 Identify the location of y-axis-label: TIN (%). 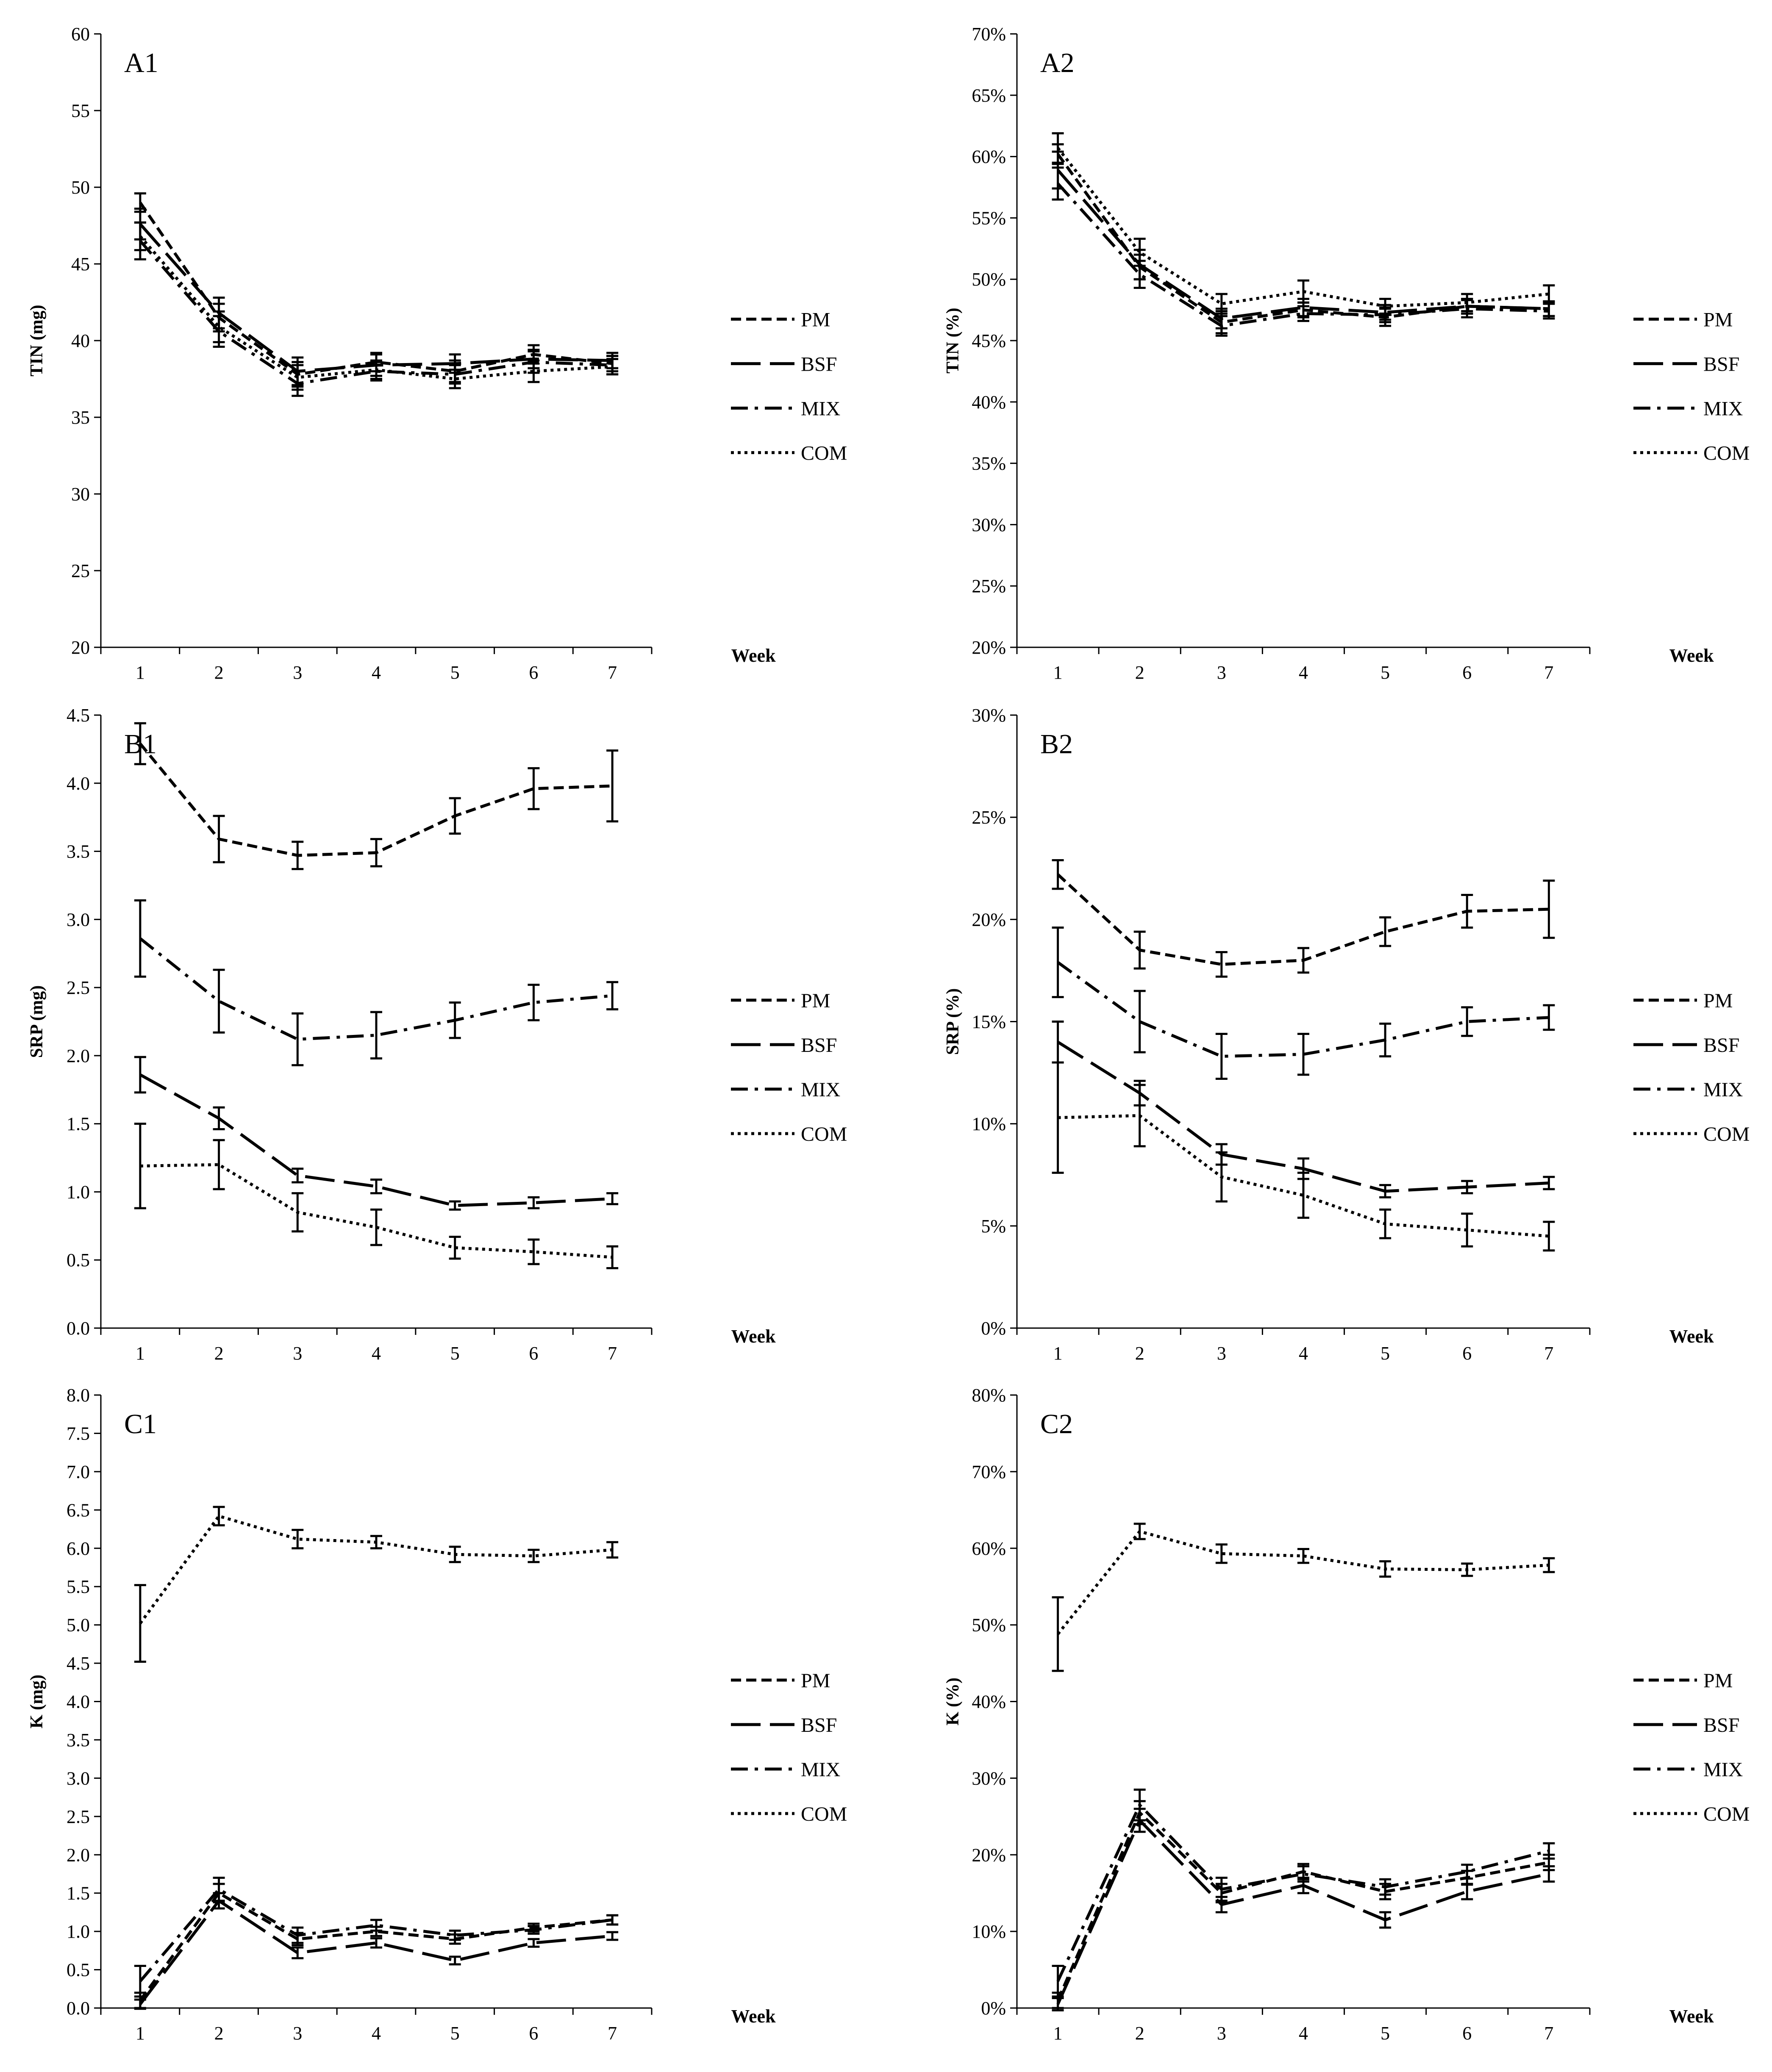
(953, 341).